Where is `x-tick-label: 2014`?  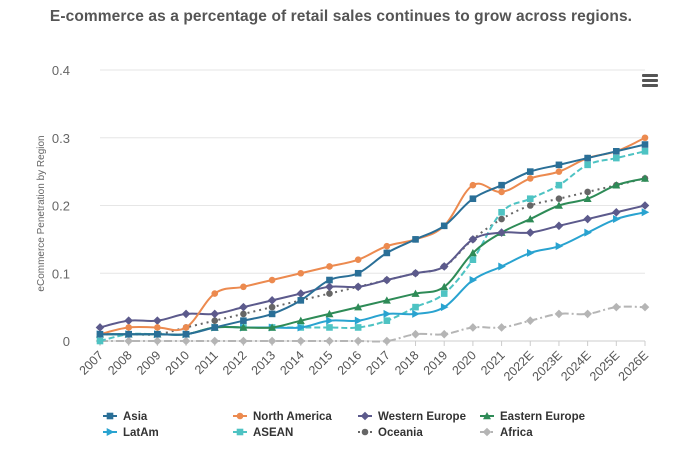 x-tick-label: 2014 is located at coordinates (292, 363).